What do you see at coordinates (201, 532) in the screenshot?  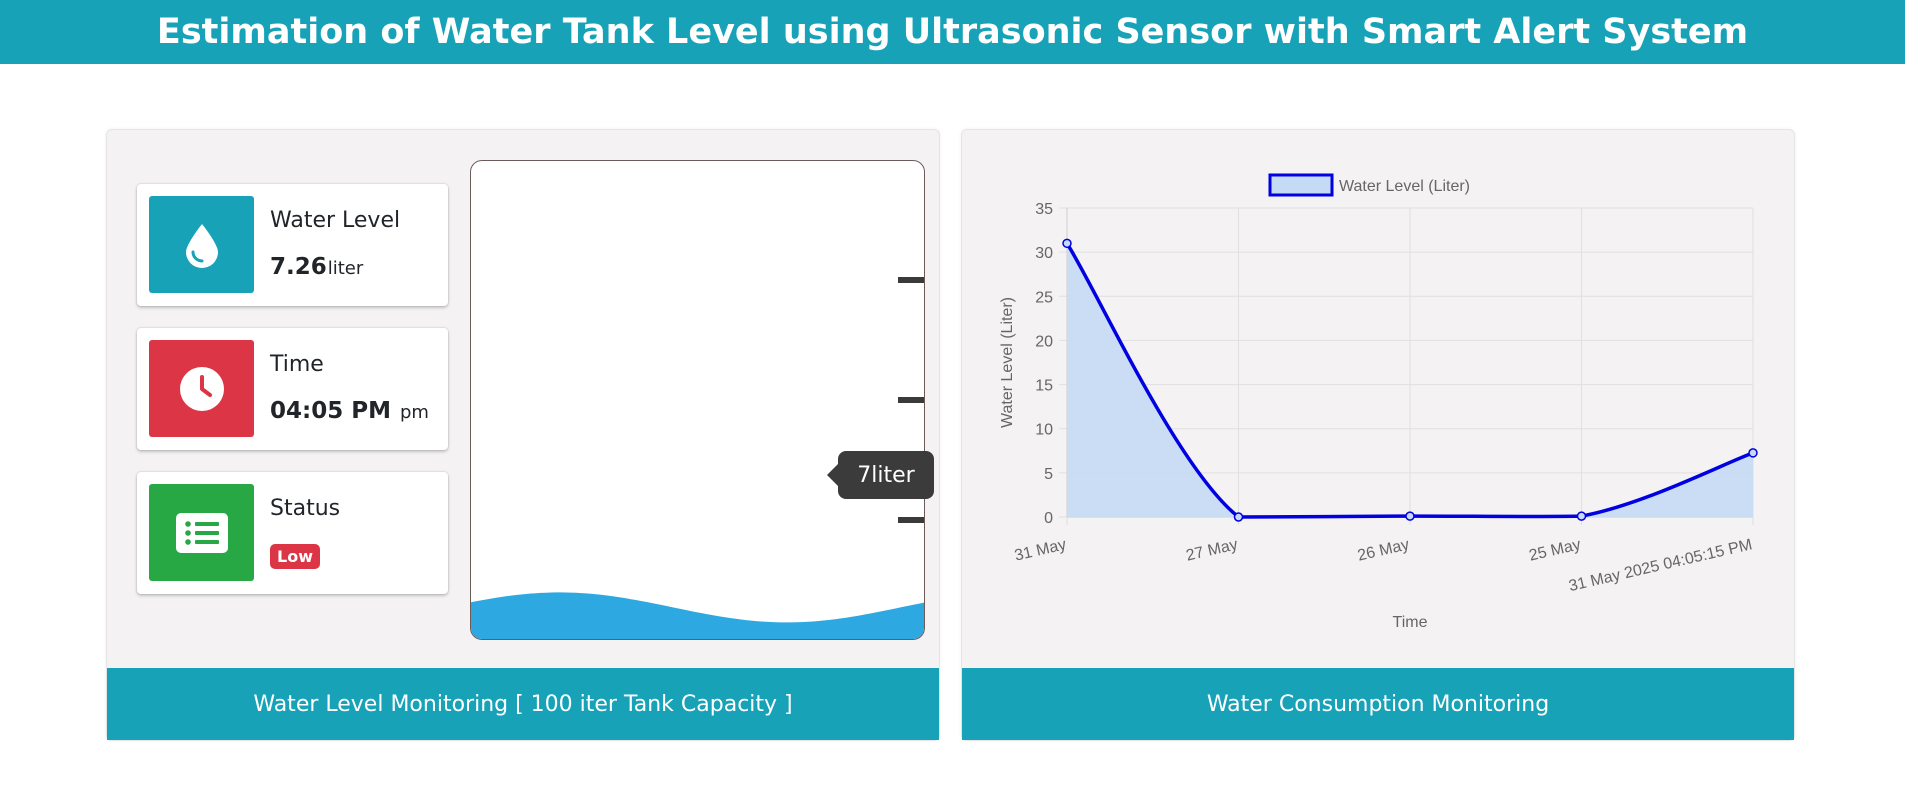 I see `list-icon` at bounding box center [201, 532].